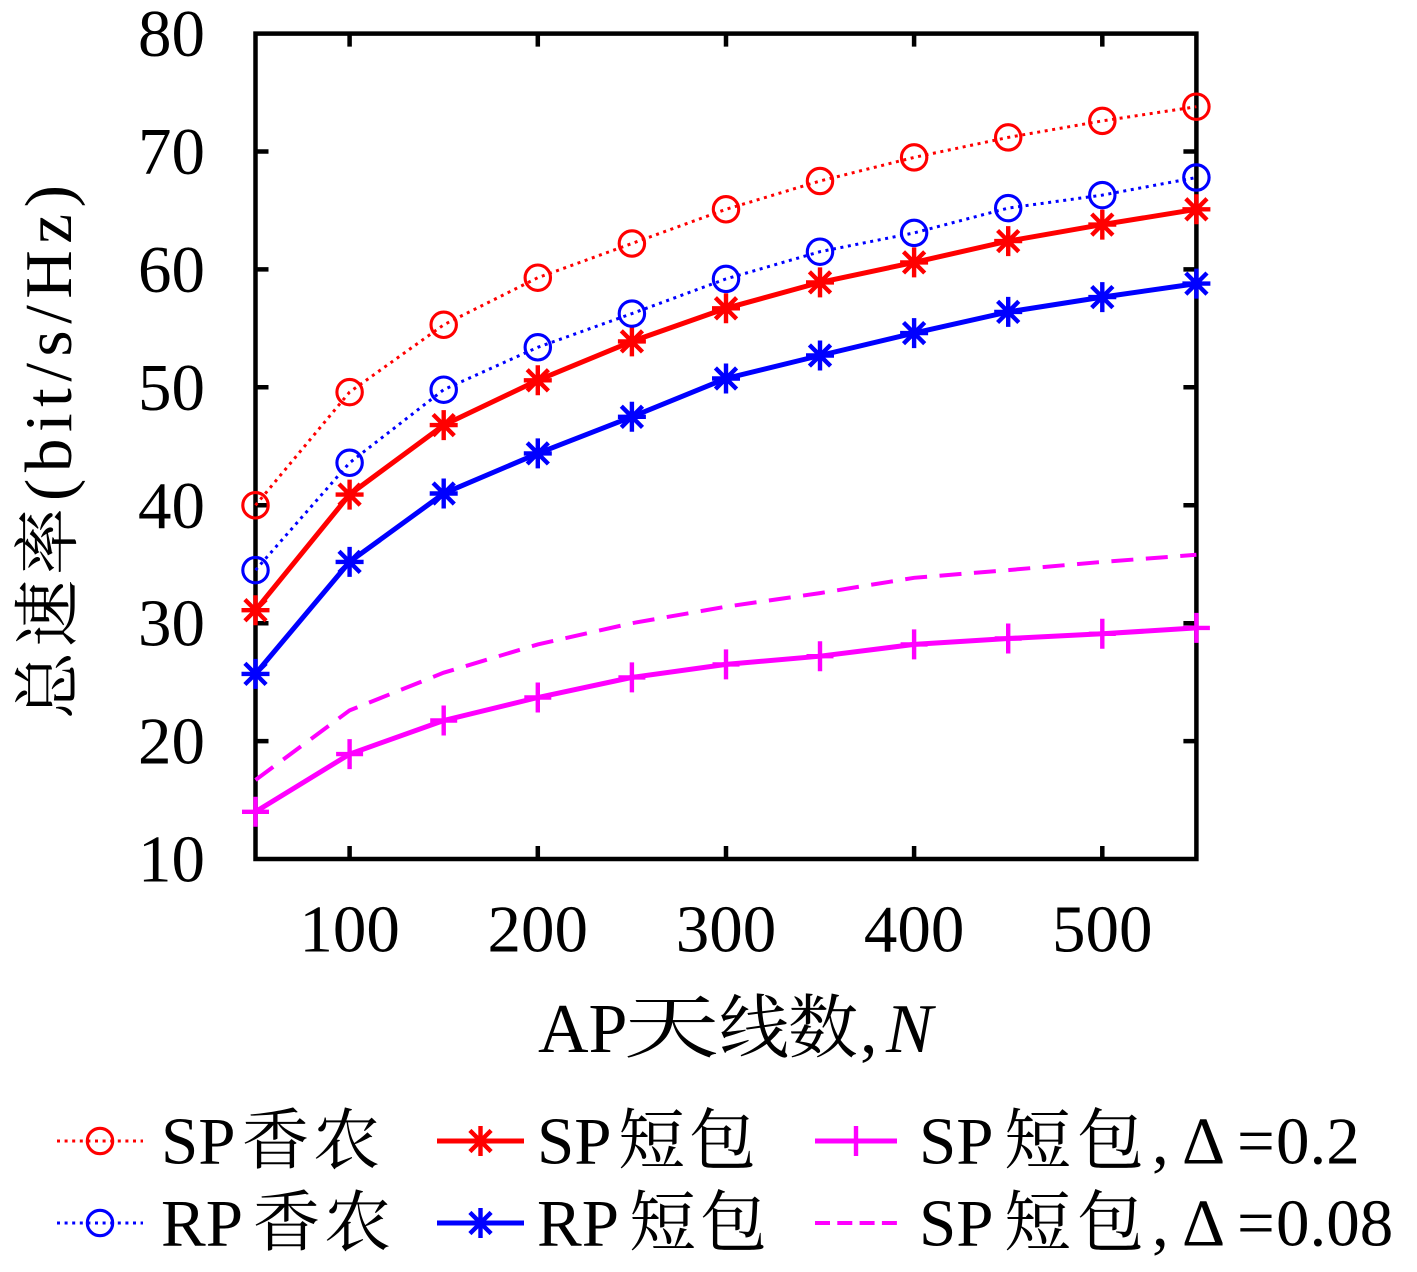  What do you see at coordinates (1318, 1142) in the screenshot?
I see `svg-text: 0.2` at bounding box center [1318, 1142].